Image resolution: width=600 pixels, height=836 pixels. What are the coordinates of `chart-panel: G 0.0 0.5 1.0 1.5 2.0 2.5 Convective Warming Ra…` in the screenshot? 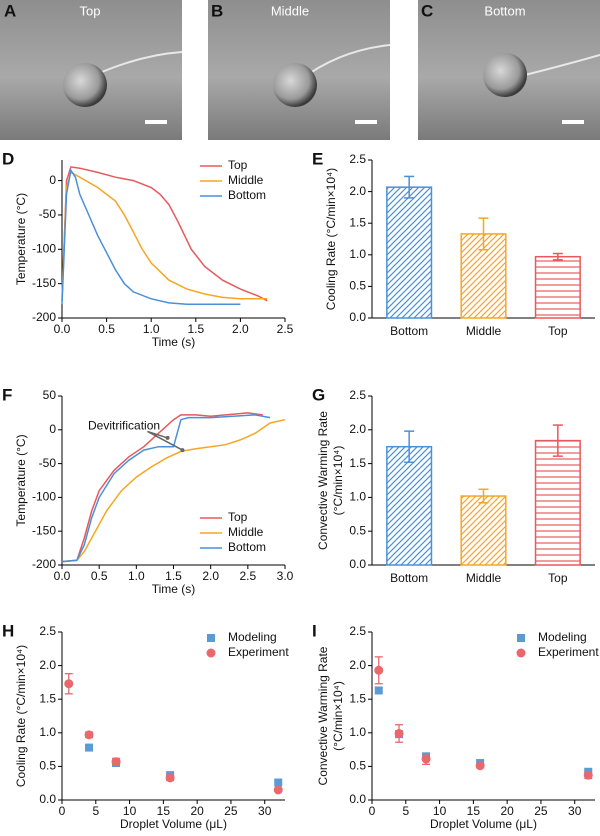 It's located at (453, 485).